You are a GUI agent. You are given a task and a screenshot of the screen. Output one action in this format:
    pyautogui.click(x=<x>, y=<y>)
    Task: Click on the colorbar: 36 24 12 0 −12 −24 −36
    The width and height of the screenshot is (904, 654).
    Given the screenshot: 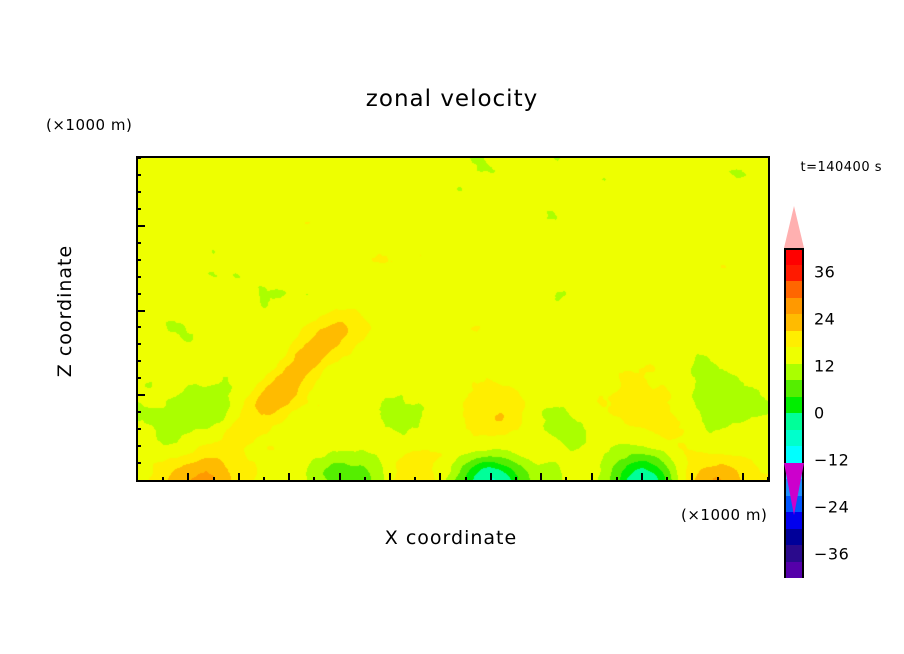 What is the action you would take?
    pyautogui.click(x=816, y=413)
    